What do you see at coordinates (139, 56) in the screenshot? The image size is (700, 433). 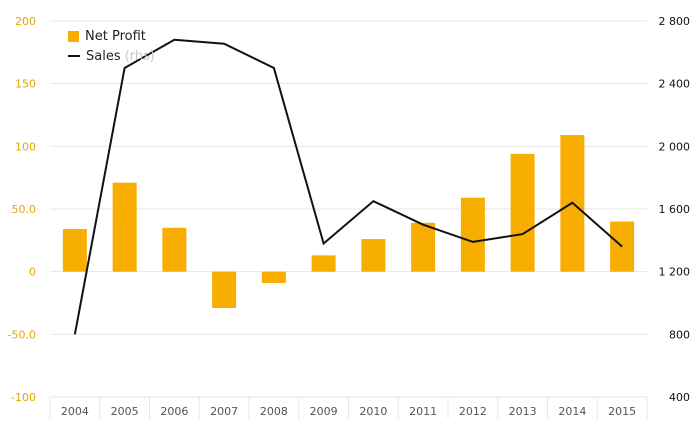 I see `legend-label-sales-suffix: (rhs)` at bounding box center [139, 56].